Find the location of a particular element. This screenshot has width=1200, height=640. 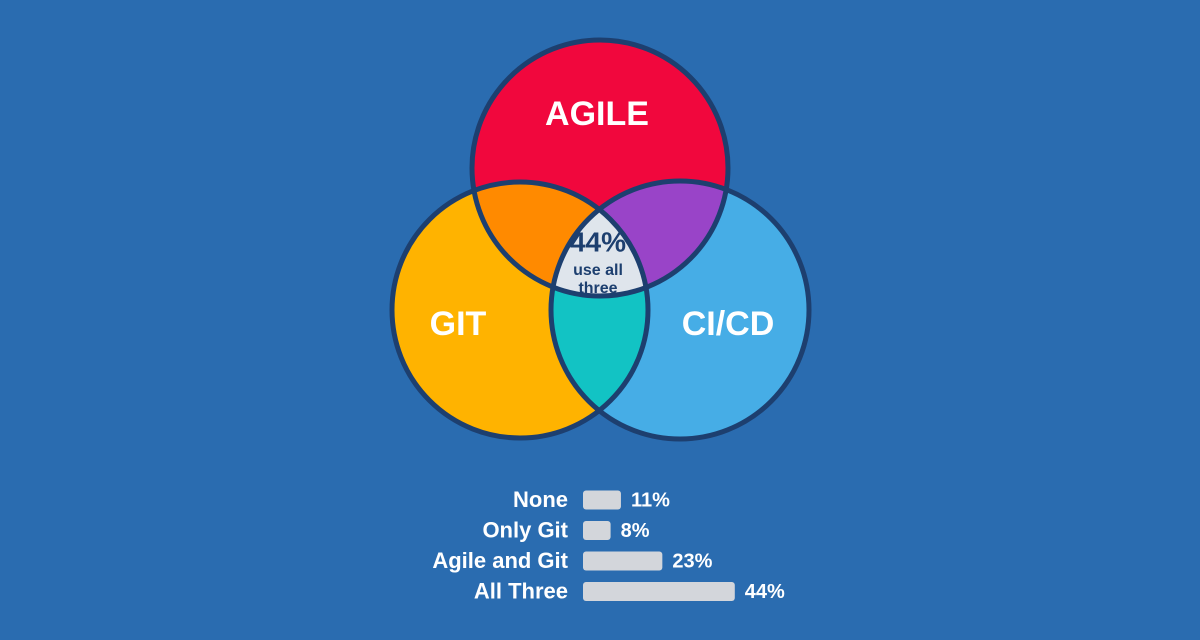

set-label: AGILE is located at coordinates (597, 114).